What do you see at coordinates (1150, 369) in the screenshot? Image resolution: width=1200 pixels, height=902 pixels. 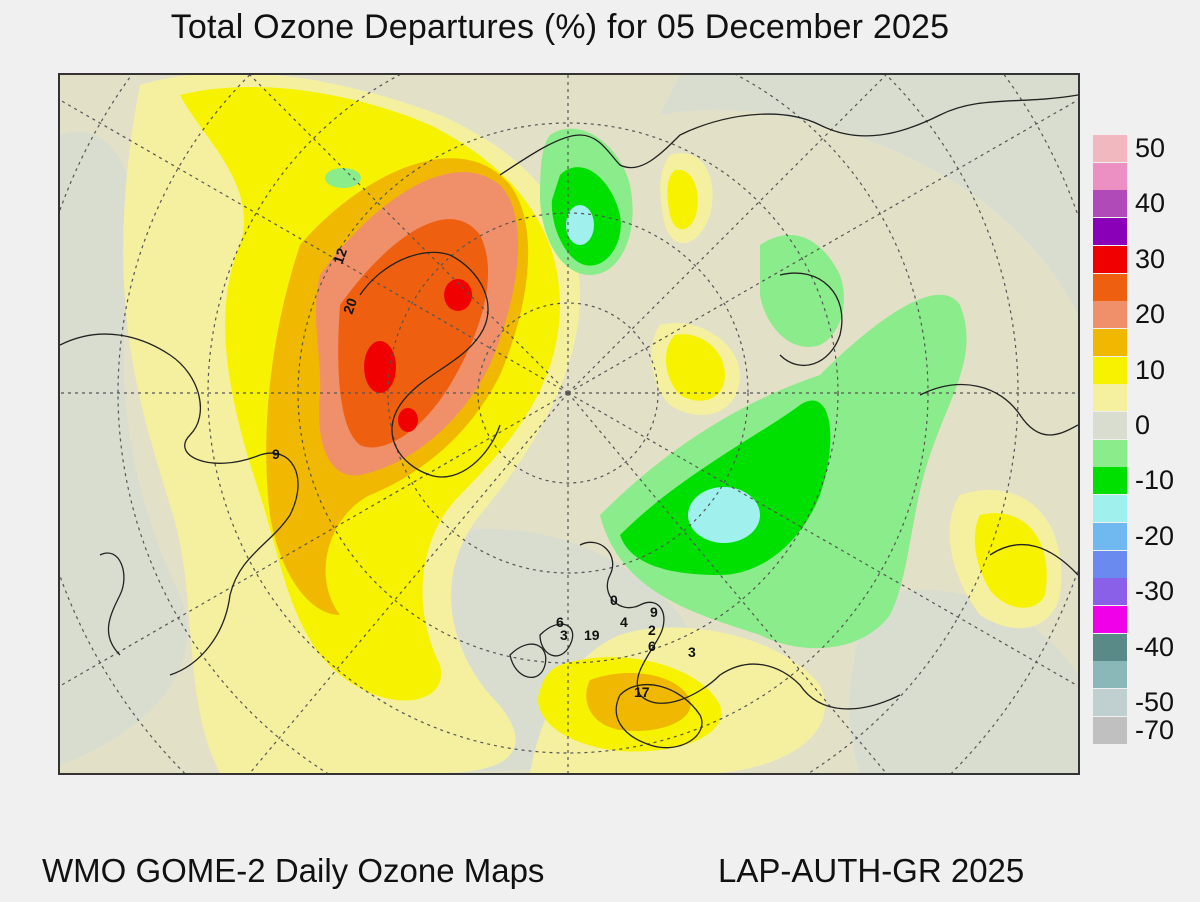 I see `legend-label: 10` at bounding box center [1150, 369].